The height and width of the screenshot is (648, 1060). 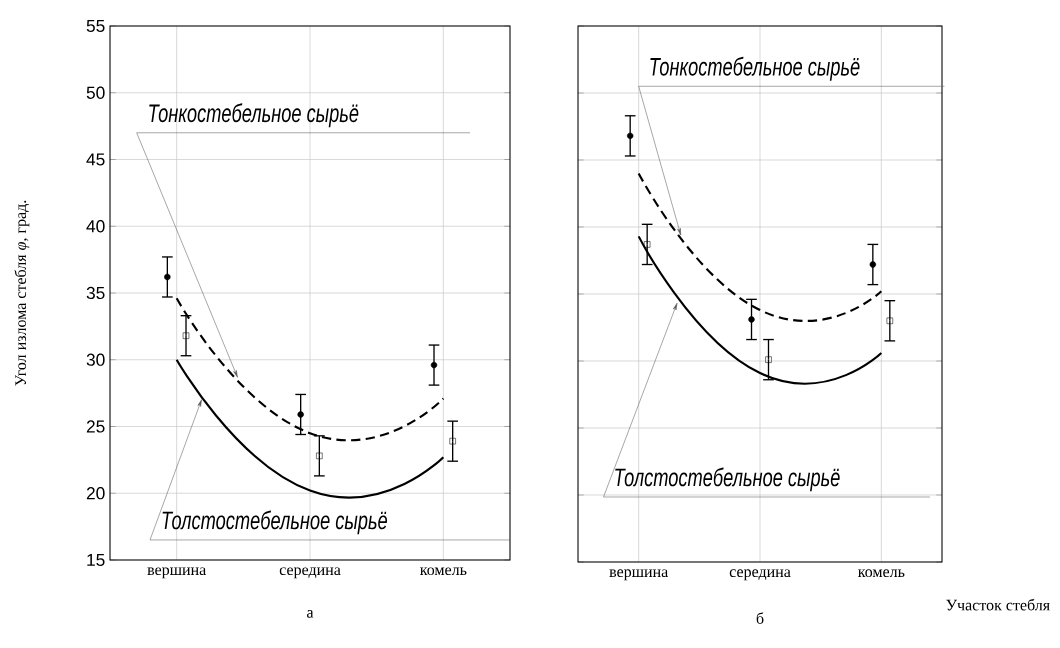 What do you see at coordinates (95, 426) in the screenshot?
I see `y-tick-label: 25` at bounding box center [95, 426].